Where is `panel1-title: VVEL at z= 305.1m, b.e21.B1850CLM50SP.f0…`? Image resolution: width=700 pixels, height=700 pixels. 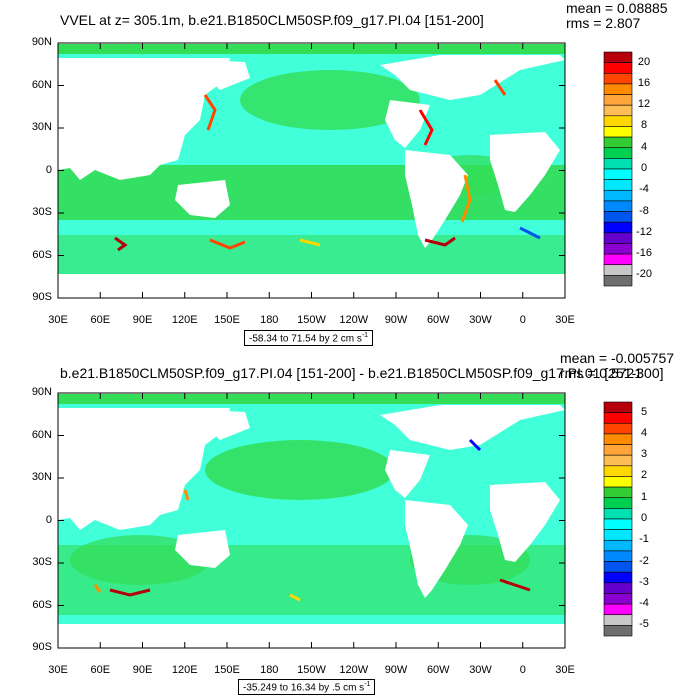 panel1-title: VVEL at z= 305.1m, b.e21.B1850CLM50SP.f0… is located at coordinates (272, 20).